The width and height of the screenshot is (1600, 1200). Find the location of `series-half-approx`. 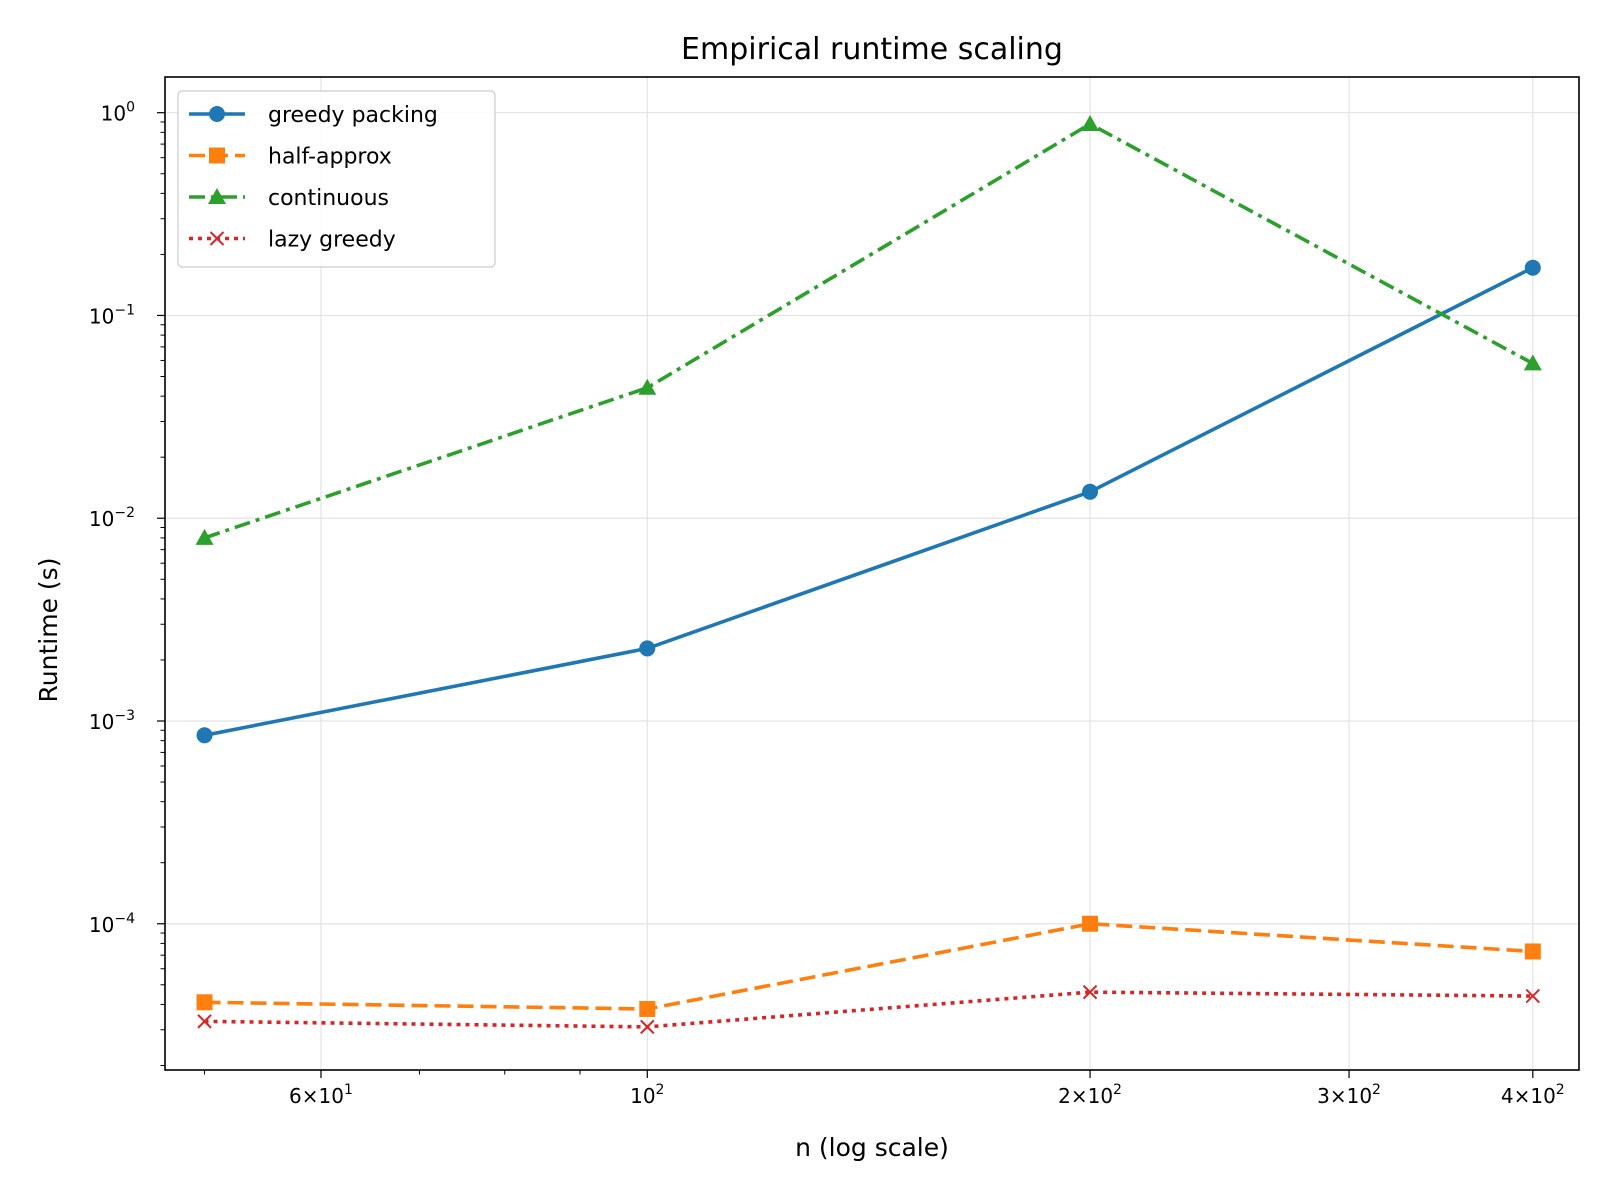

series-half-approx is located at coordinates (868, 966).